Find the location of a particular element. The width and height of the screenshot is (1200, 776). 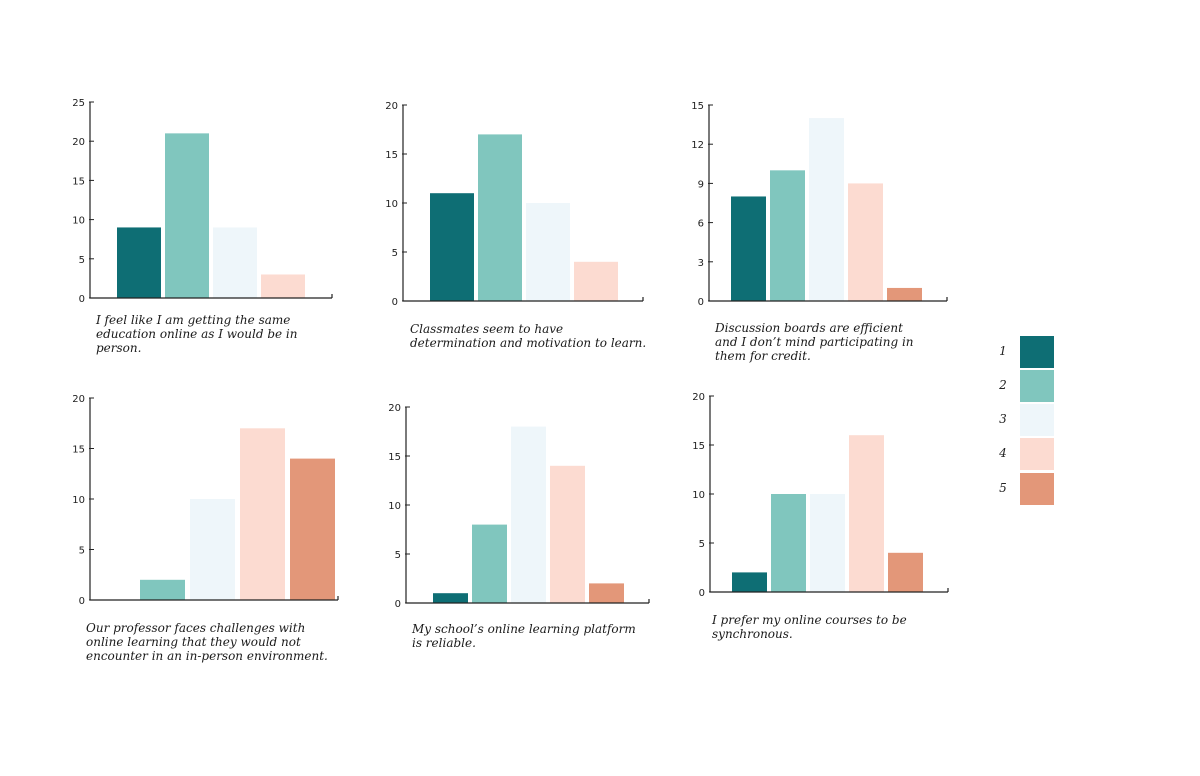

y-tick-label-2-10: 10 is located at coordinates (391, 204).